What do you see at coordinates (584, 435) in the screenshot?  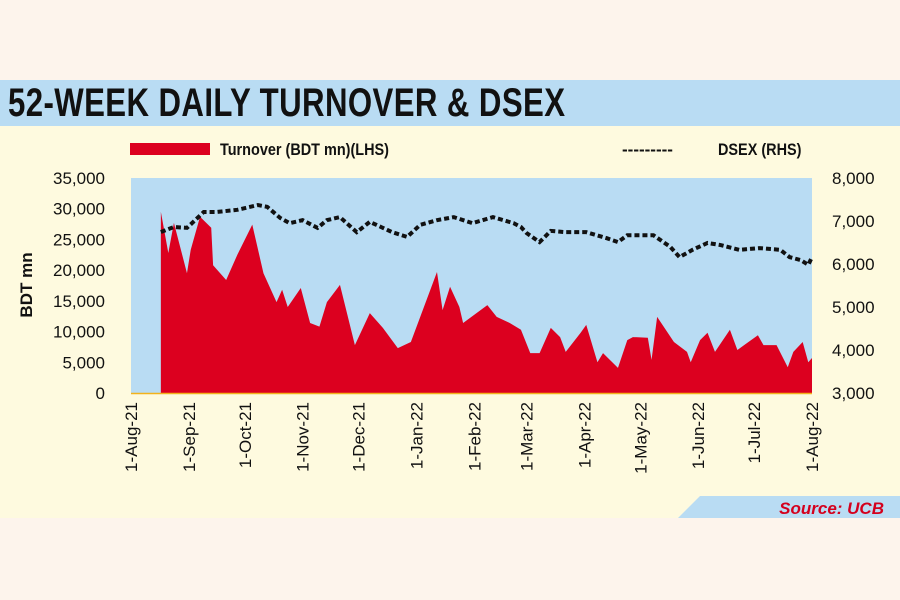 I see `x-tick-label: 1-Apr-22` at bounding box center [584, 435].